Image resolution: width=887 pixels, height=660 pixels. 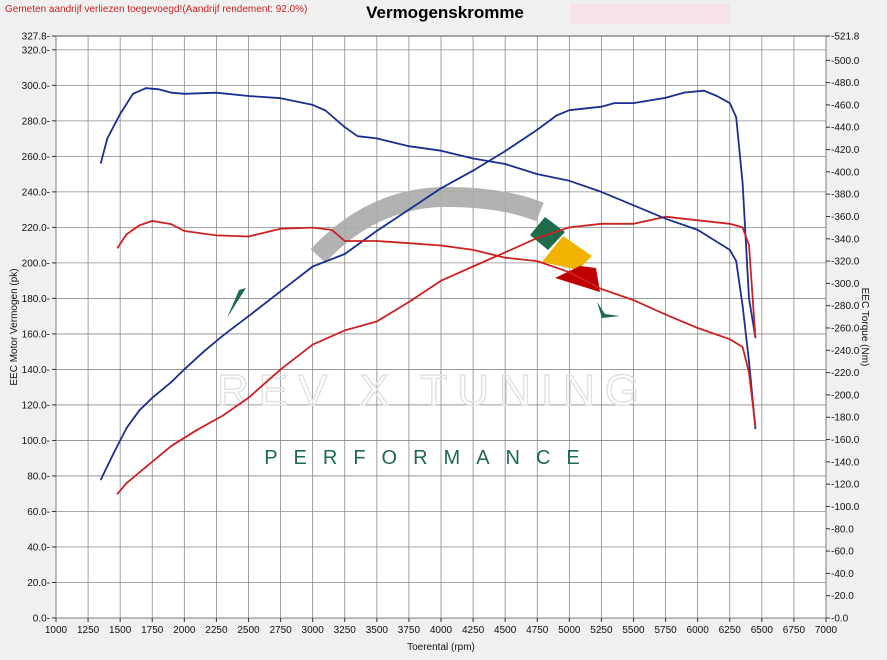 What do you see at coordinates (840, 619) in the screenshot?
I see `right-tick-label: -0.0` at bounding box center [840, 619].